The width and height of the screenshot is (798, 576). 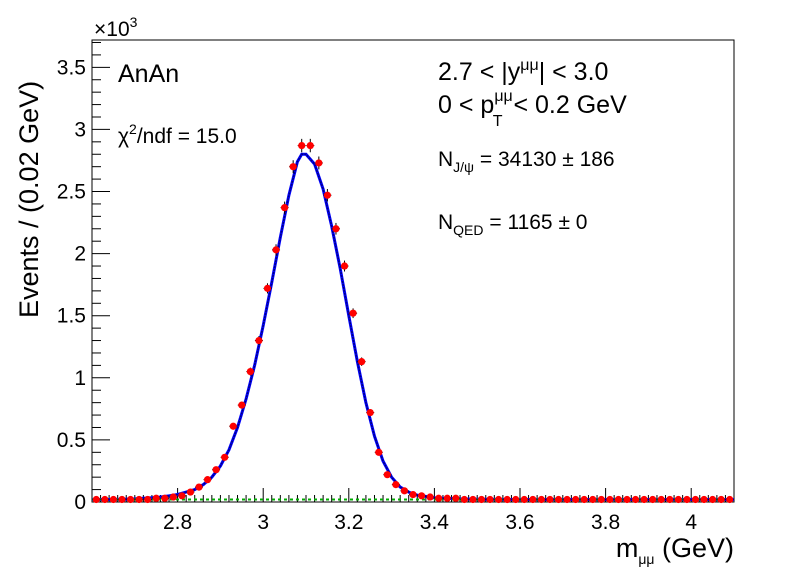 I want to click on rapidity-cut-label: 2.7 < |yμμ| < 3.0, so click(x=523, y=71).